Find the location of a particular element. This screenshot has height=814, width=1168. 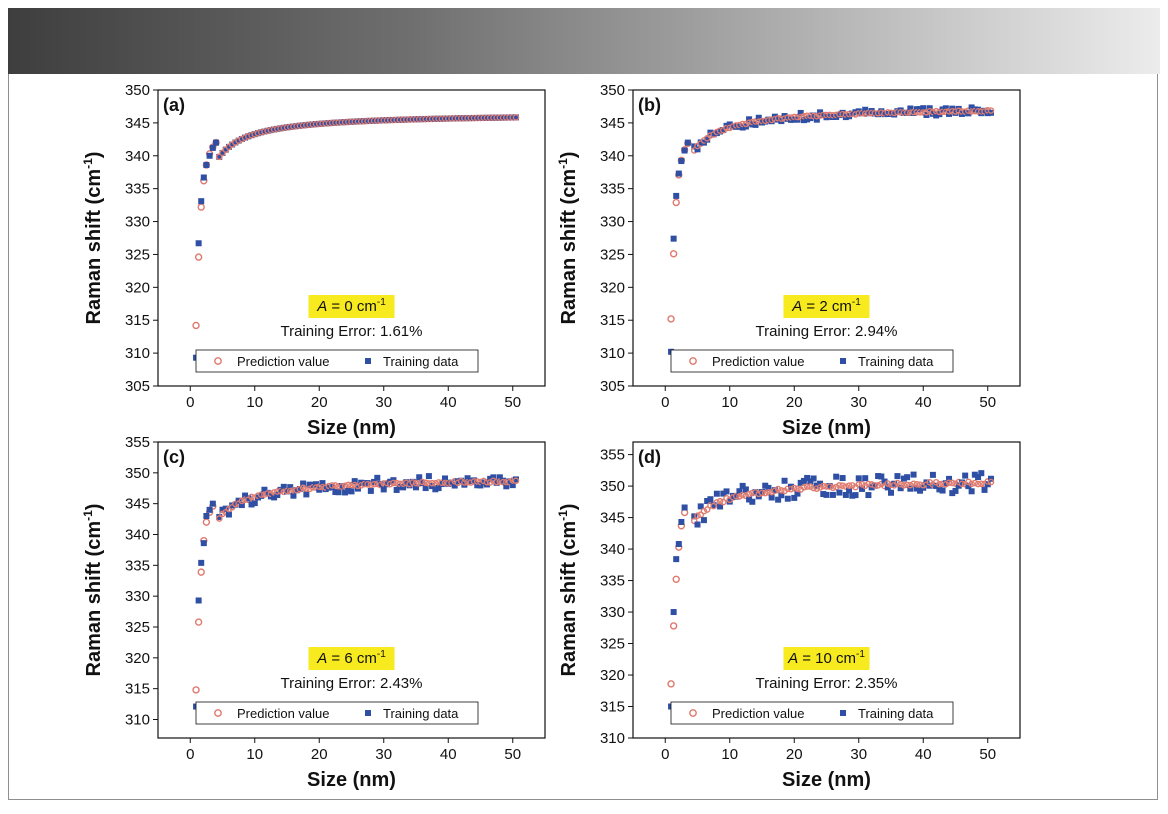

y-tick-label: 355 is located at coordinates (612, 455).